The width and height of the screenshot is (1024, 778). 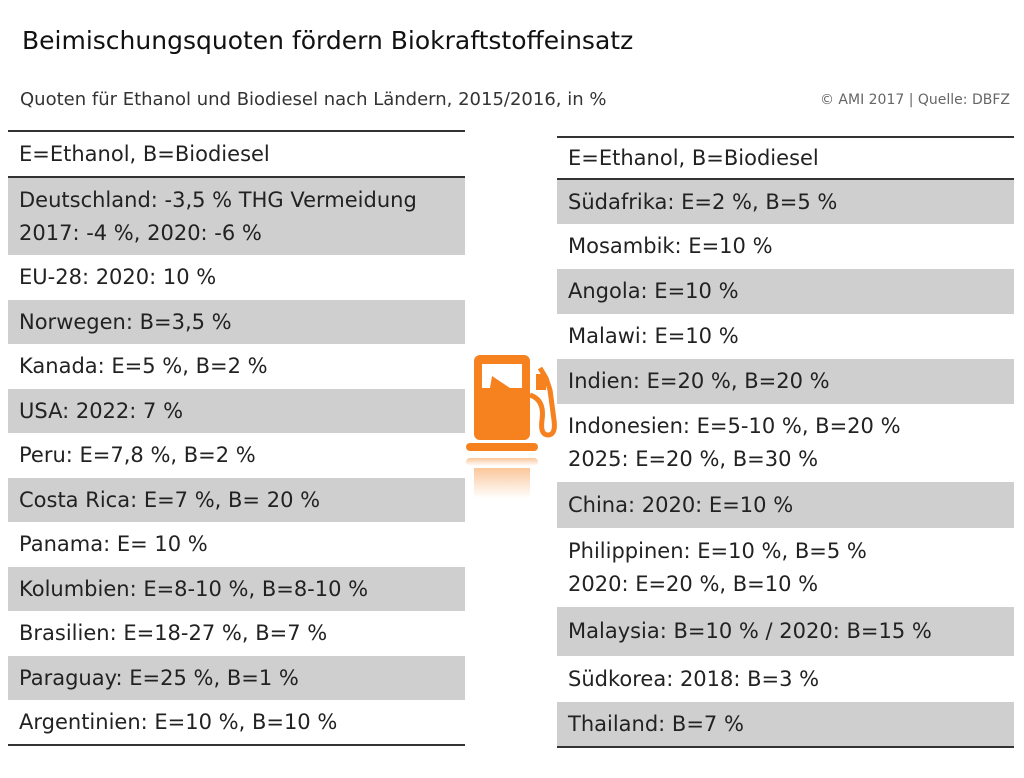 What do you see at coordinates (236, 277) in the screenshot?
I see `table-row: EU-28: 2020: 10 %` at bounding box center [236, 277].